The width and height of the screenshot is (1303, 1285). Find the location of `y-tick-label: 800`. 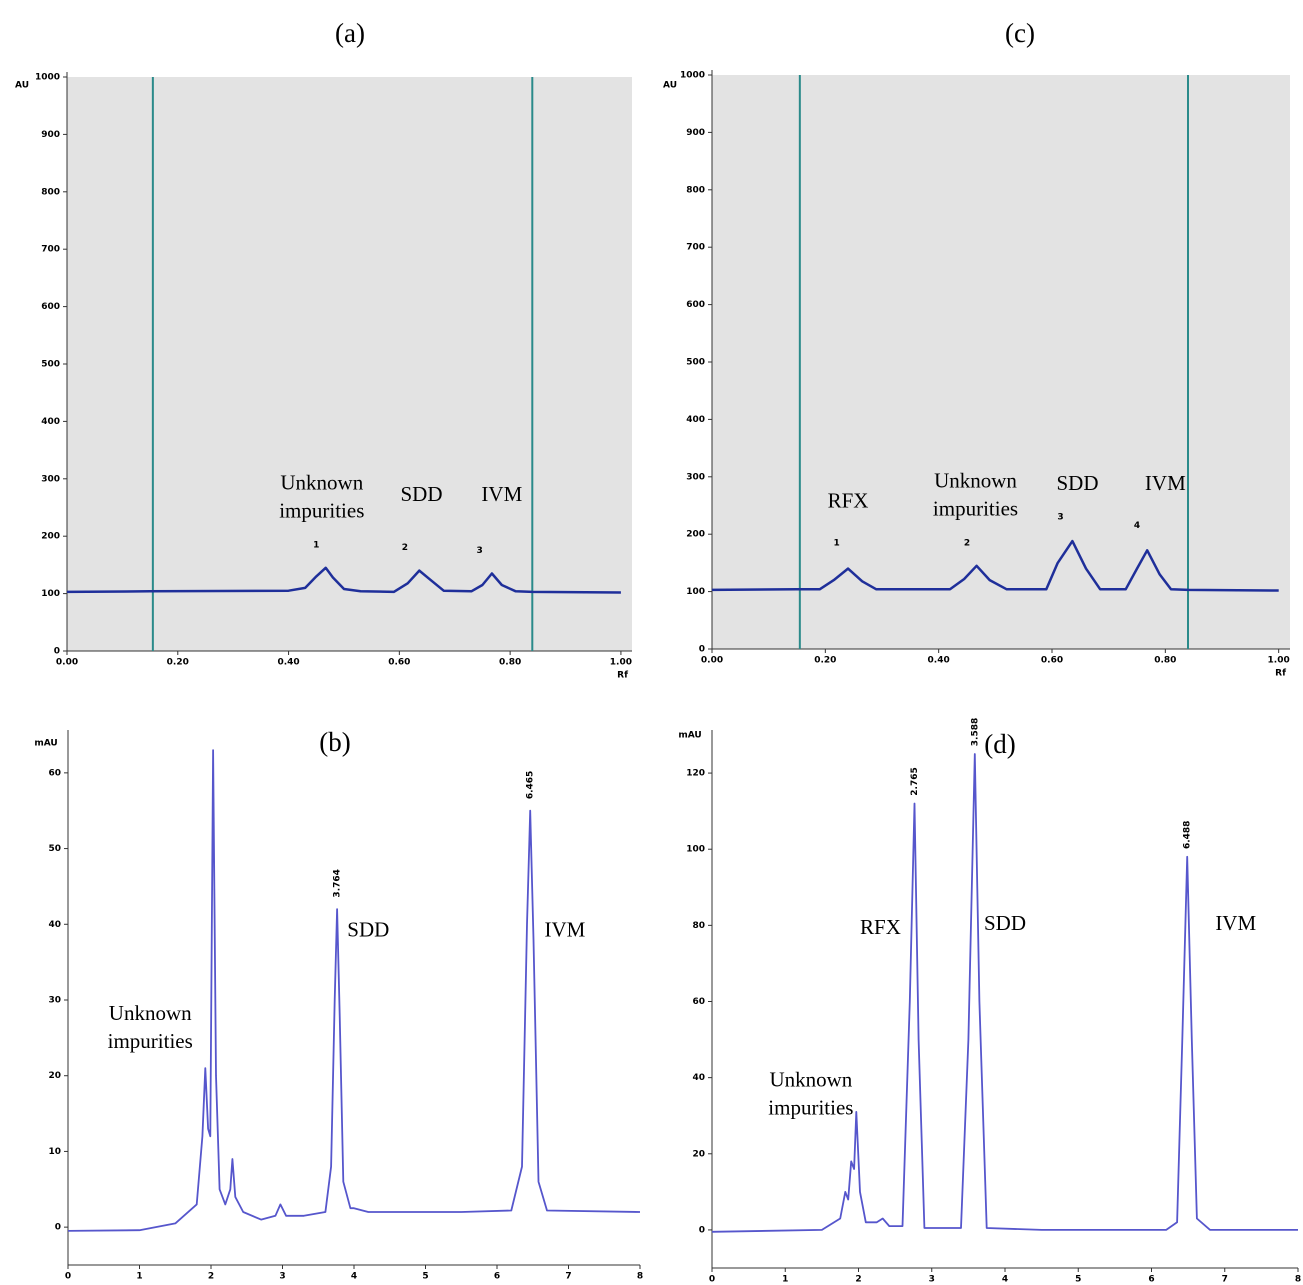

y-tick-label: 800 is located at coordinates (695, 190).